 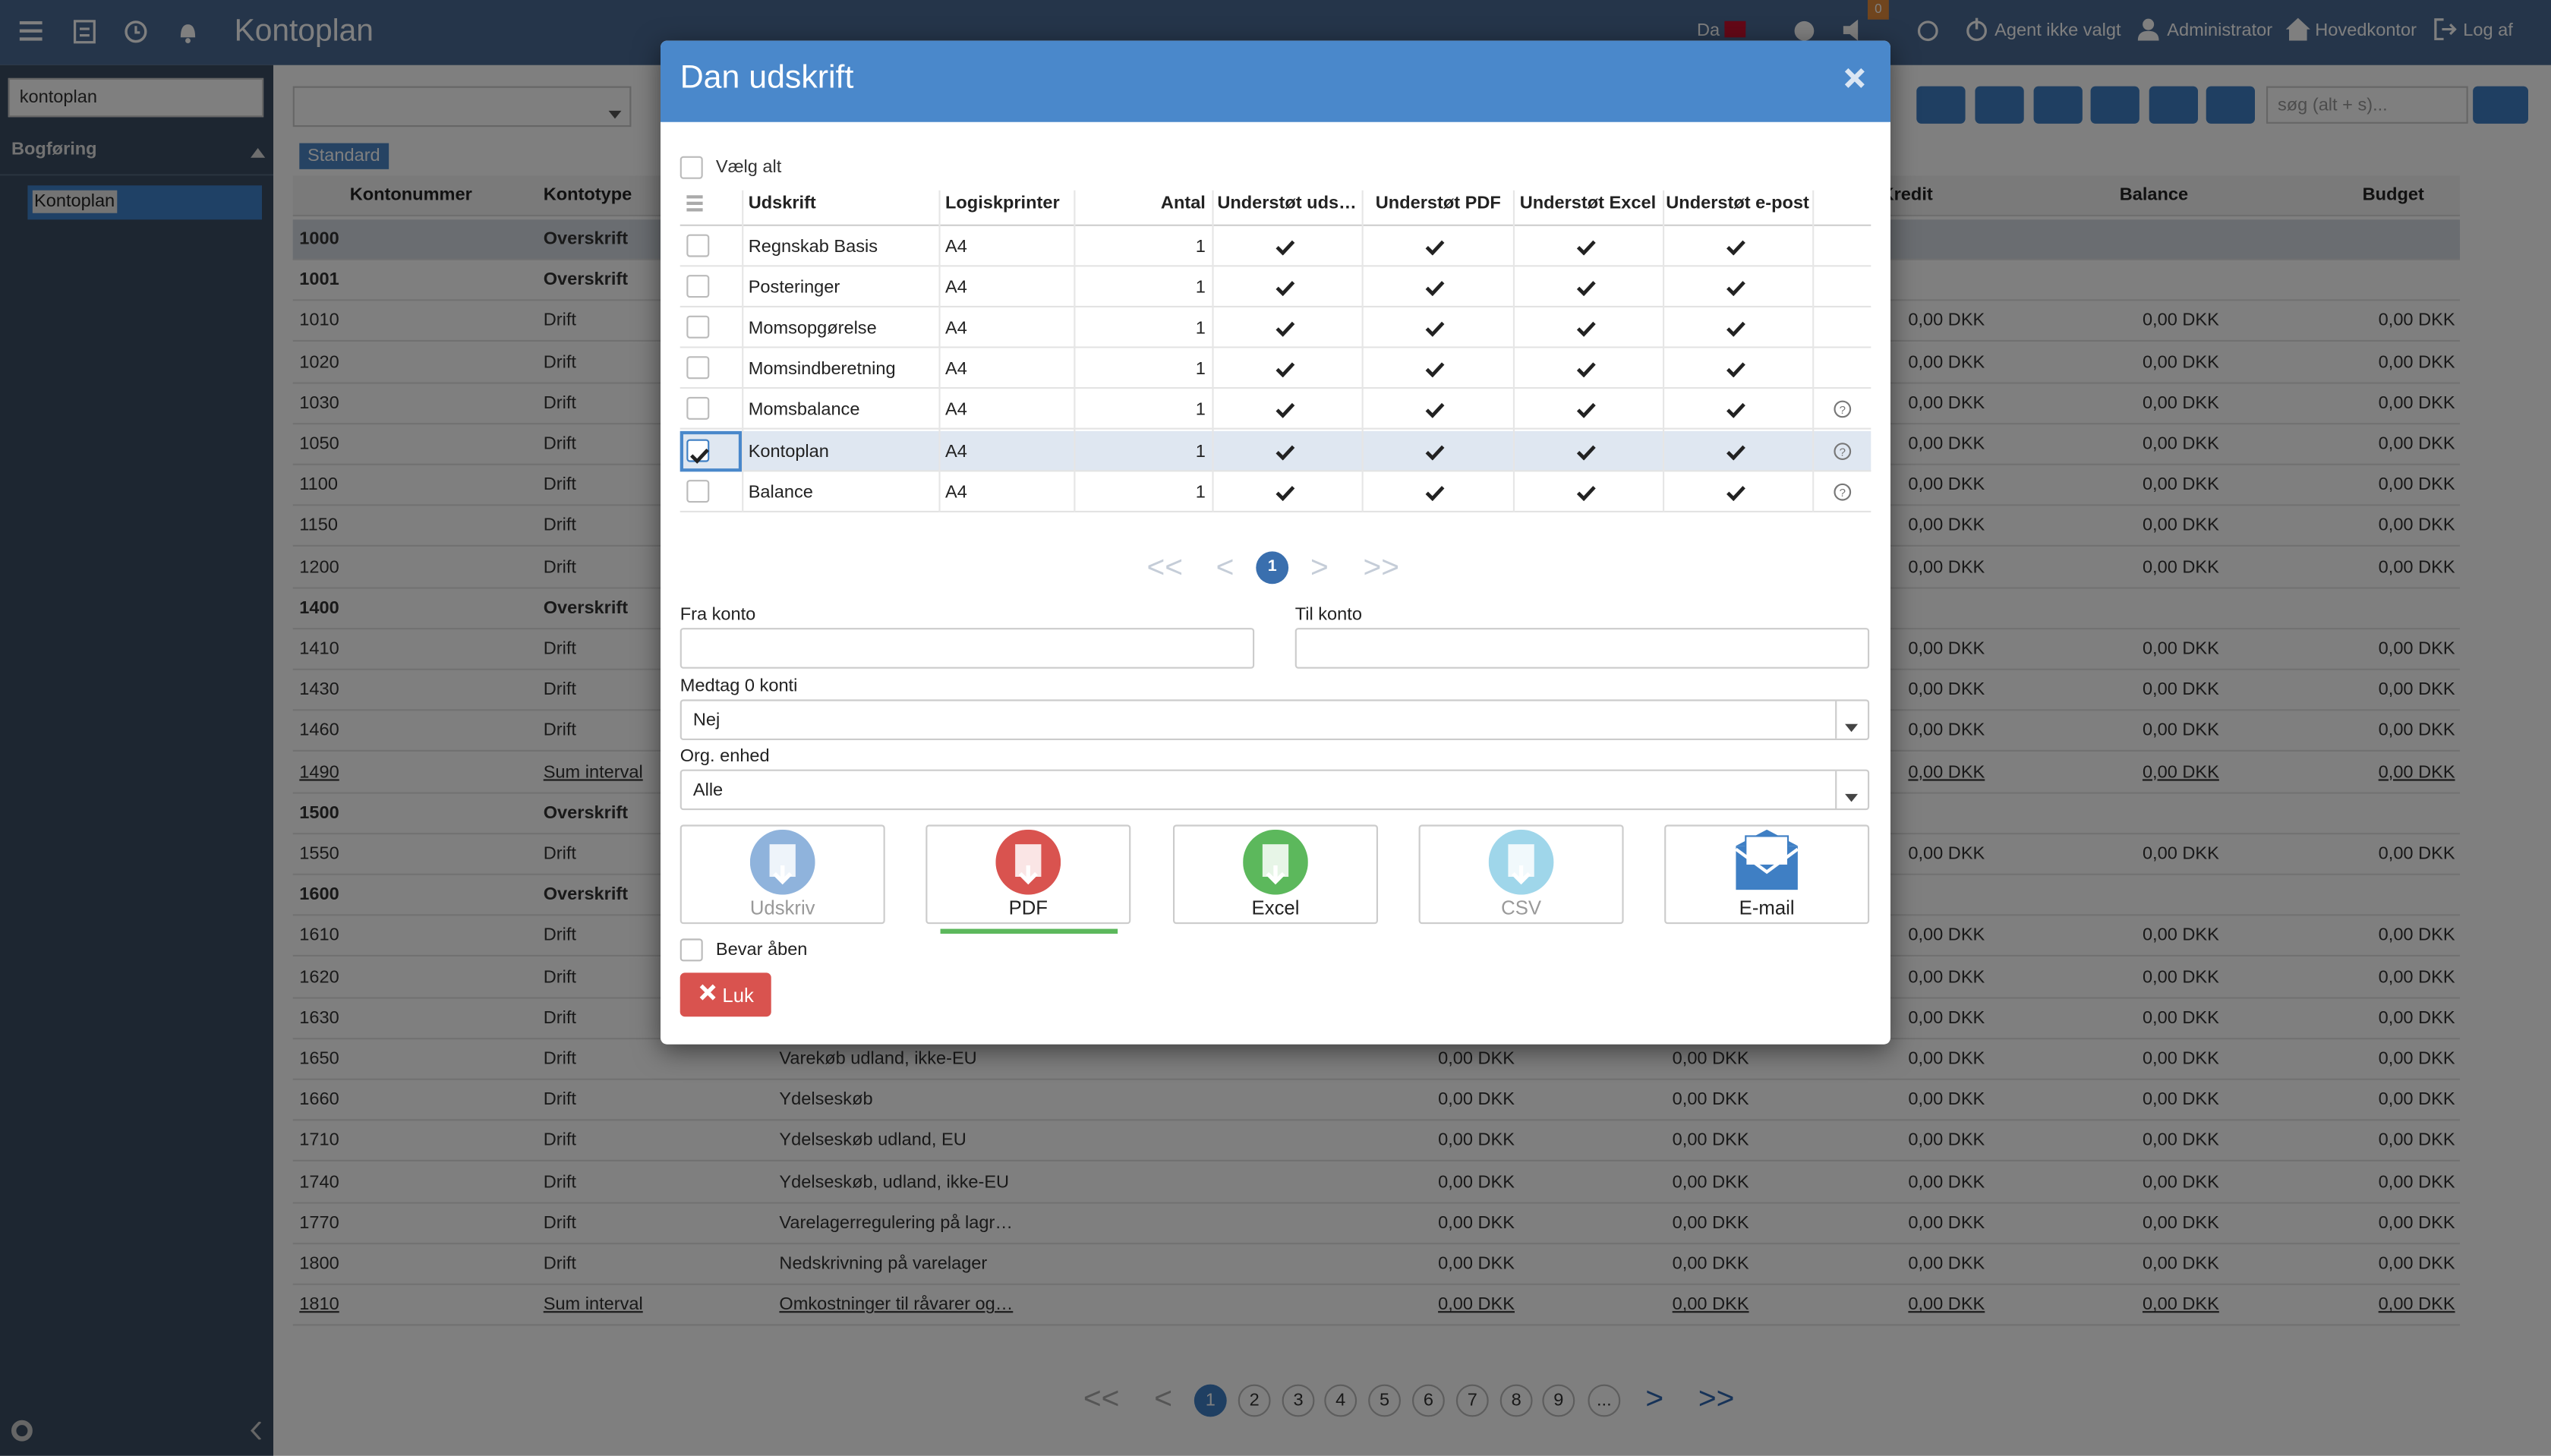 What do you see at coordinates (1836, 789) in the screenshot?
I see `select-divider` at bounding box center [1836, 789].